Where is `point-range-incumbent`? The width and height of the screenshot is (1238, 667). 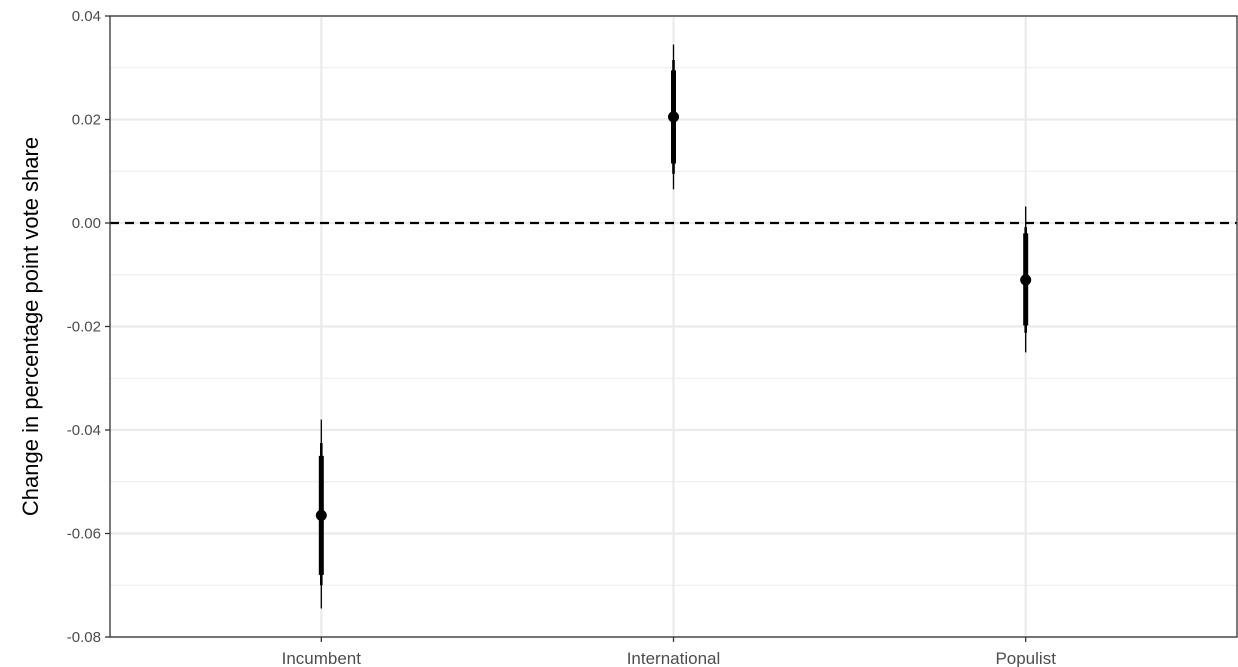
point-range-incumbent is located at coordinates (321, 514).